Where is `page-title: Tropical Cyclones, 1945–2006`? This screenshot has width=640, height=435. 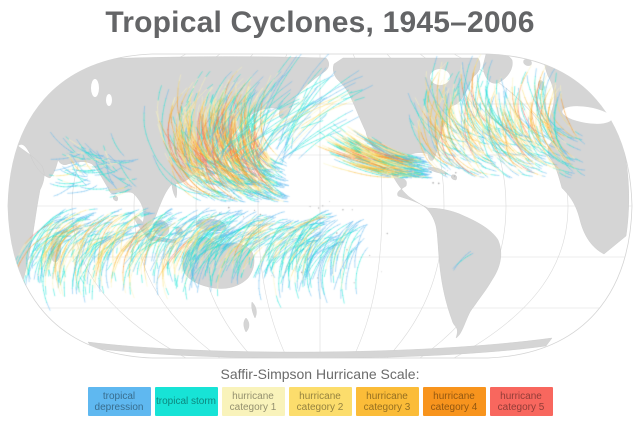 page-title: Tropical Cyclones, 1945–2006 is located at coordinates (320, 22).